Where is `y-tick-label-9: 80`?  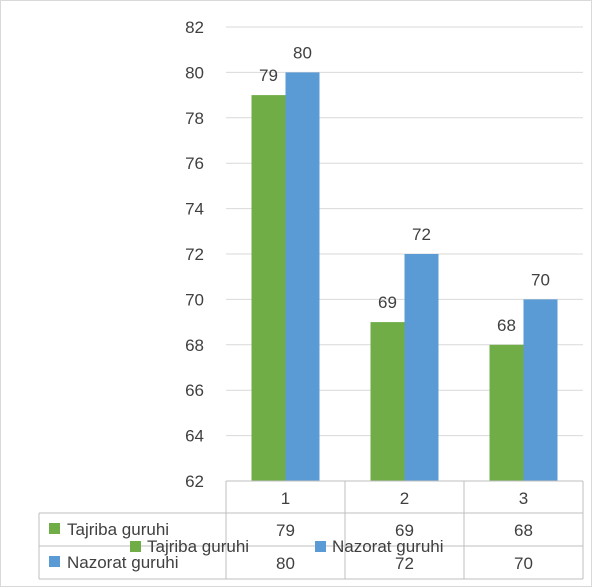 y-tick-label-9: 80 is located at coordinates (194, 72).